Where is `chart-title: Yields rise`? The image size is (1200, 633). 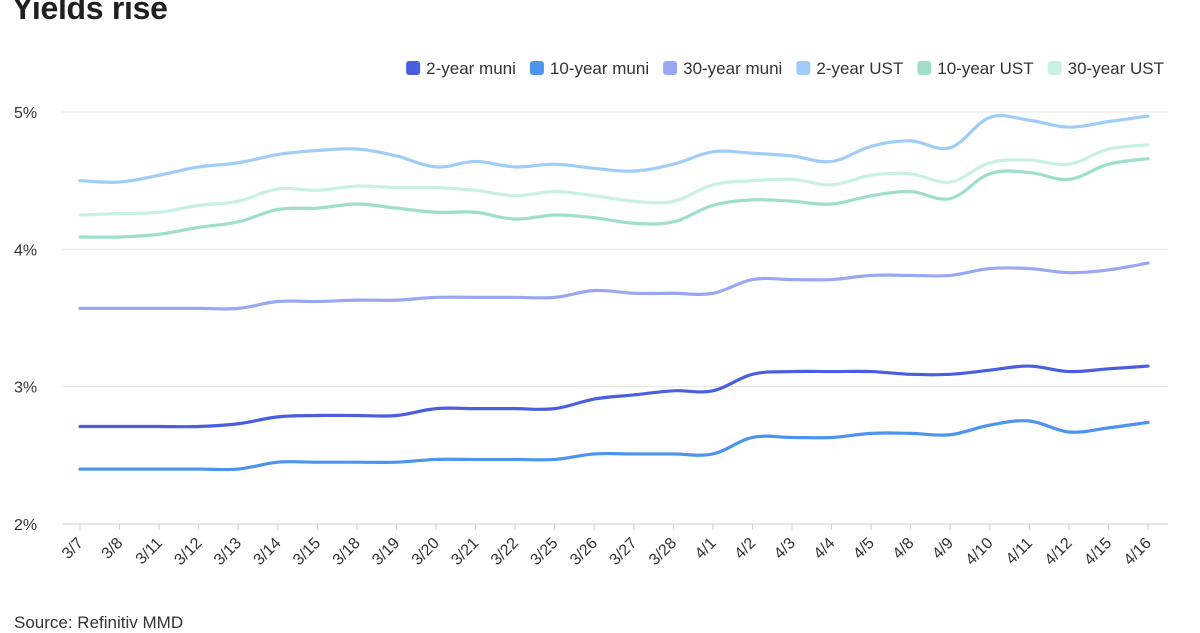 chart-title: Yields rise is located at coordinates (90, 13).